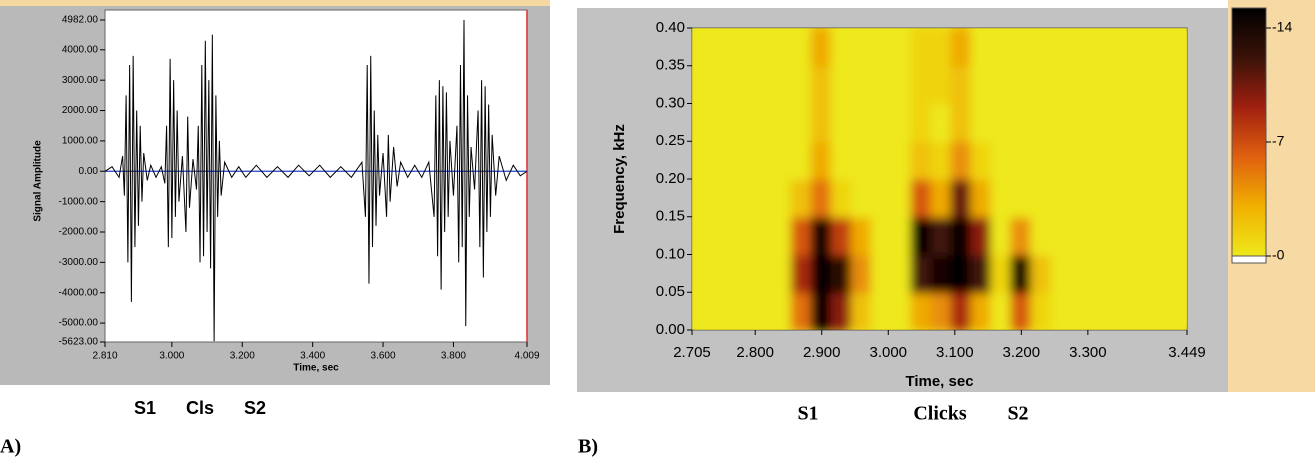  I want to click on y-tick-label: -2000.00, so click(79, 232).